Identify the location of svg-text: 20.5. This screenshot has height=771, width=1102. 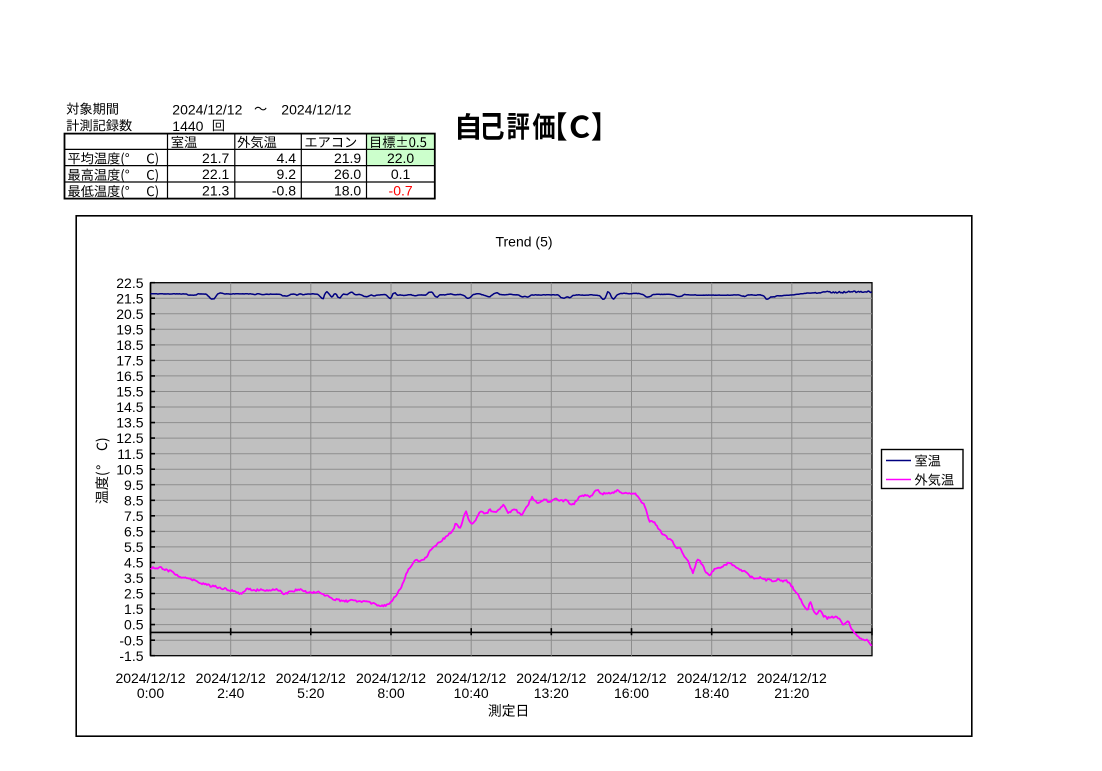
(129, 314).